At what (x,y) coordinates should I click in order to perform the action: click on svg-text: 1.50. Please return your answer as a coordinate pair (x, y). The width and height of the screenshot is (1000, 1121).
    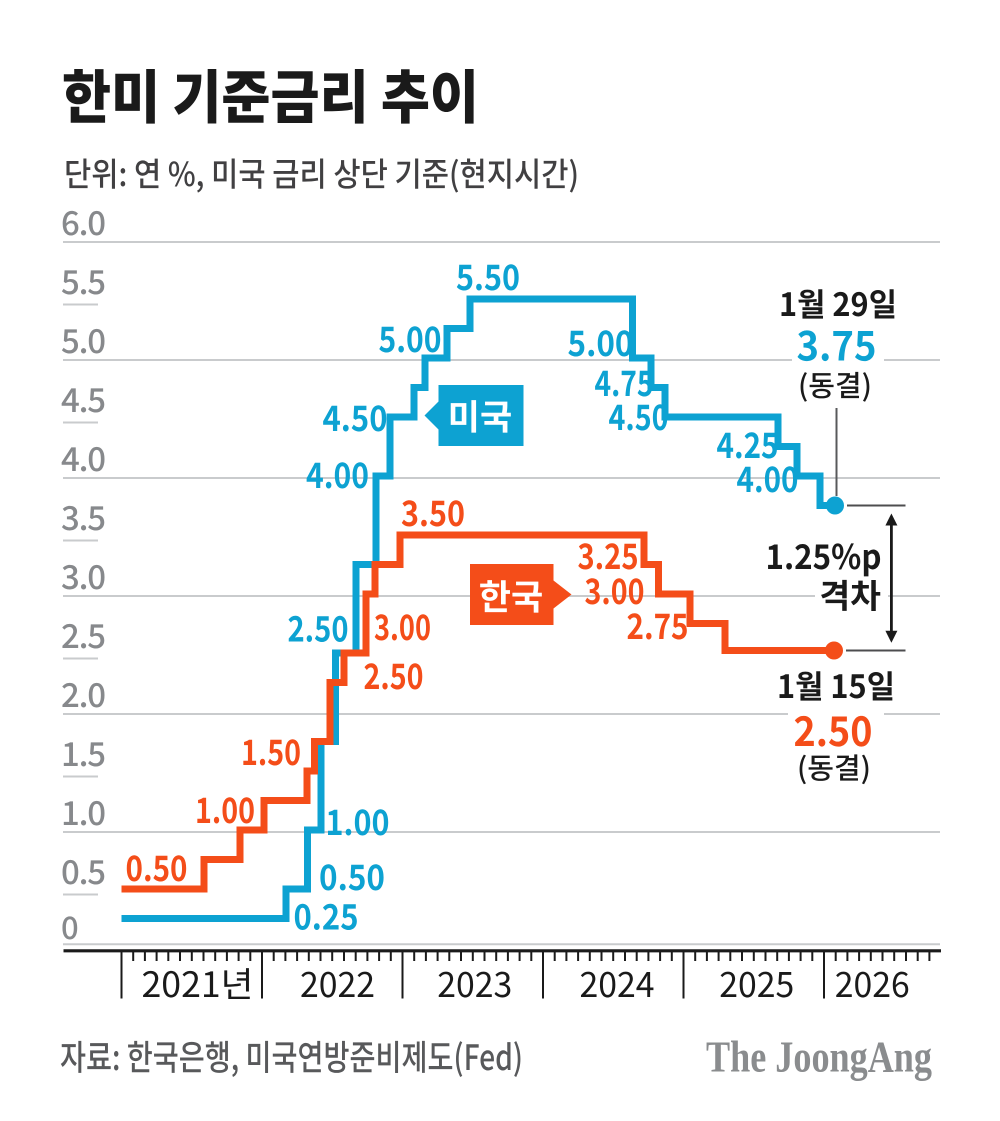
    Looking at the image, I should click on (271, 750).